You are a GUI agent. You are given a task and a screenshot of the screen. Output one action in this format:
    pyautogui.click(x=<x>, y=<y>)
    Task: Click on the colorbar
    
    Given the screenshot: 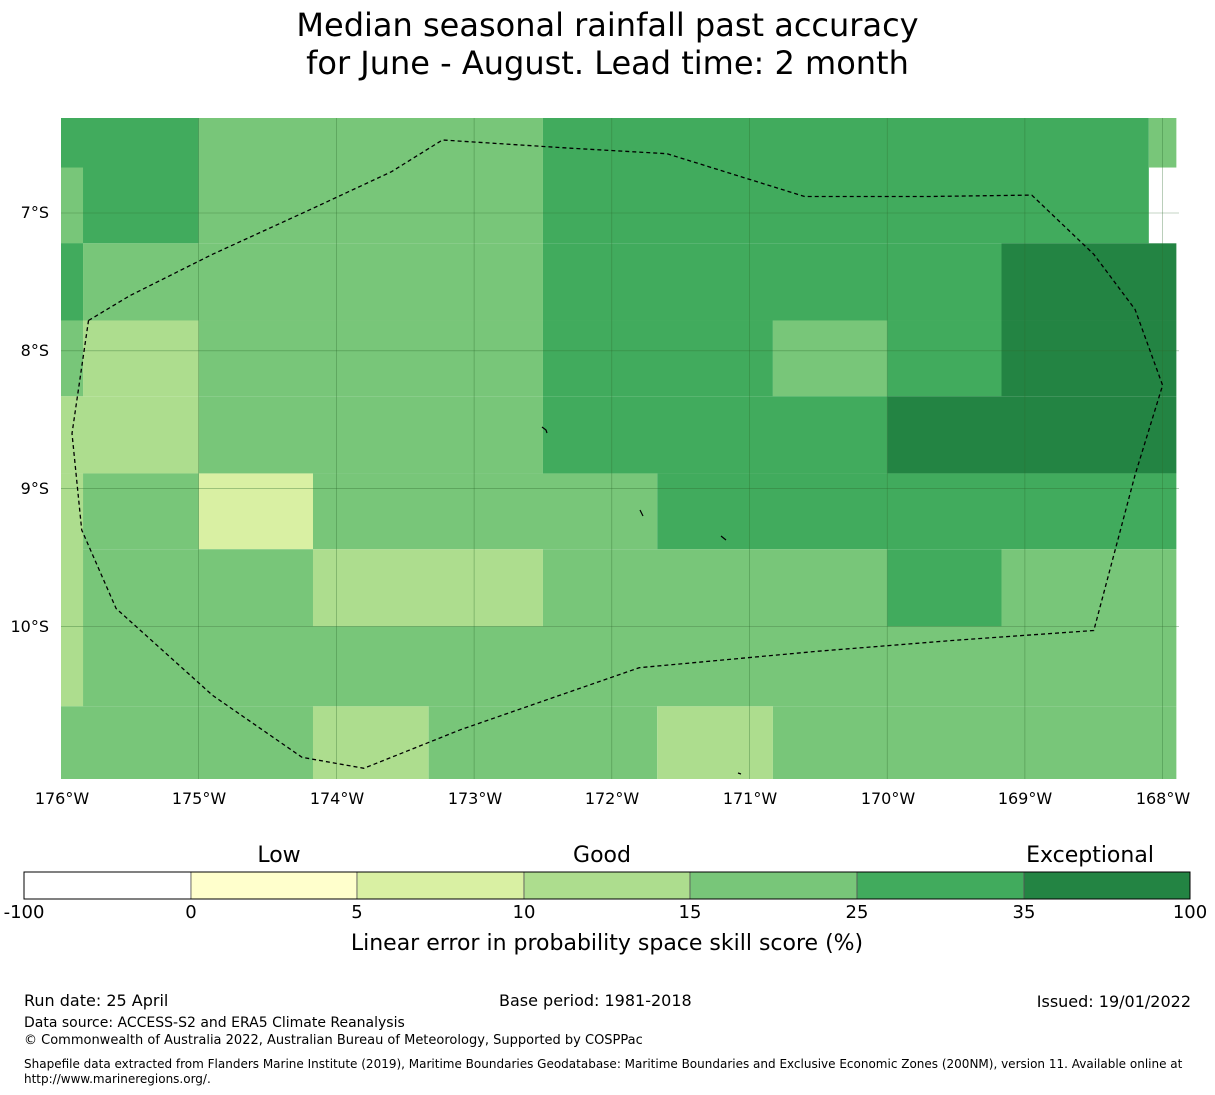 What is the action you would take?
    pyautogui.click(x=607, y=885)
    